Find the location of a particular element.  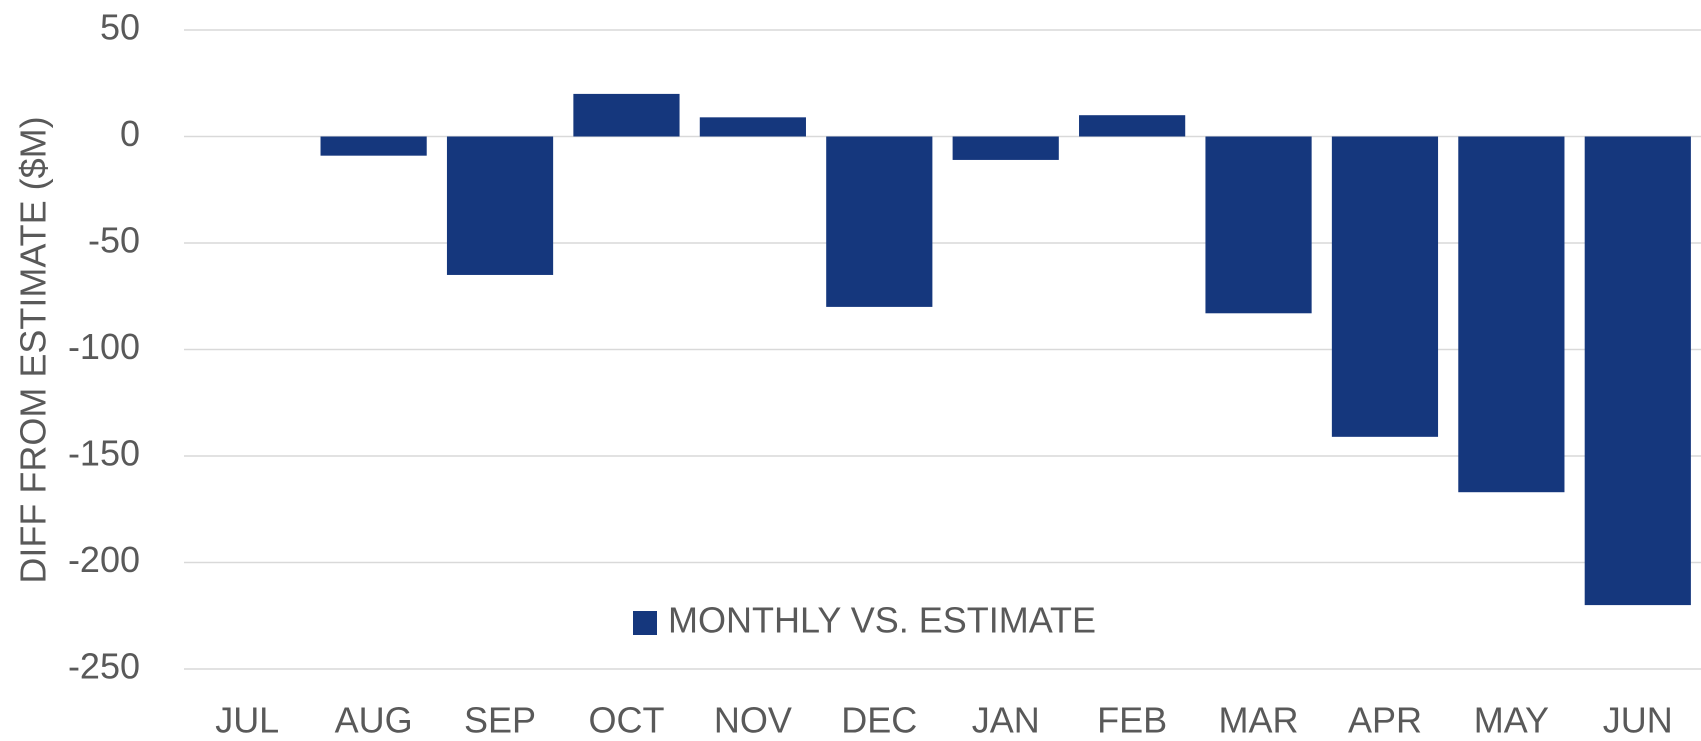

y-tick-label: -50 is located at coordinates (114, 240).